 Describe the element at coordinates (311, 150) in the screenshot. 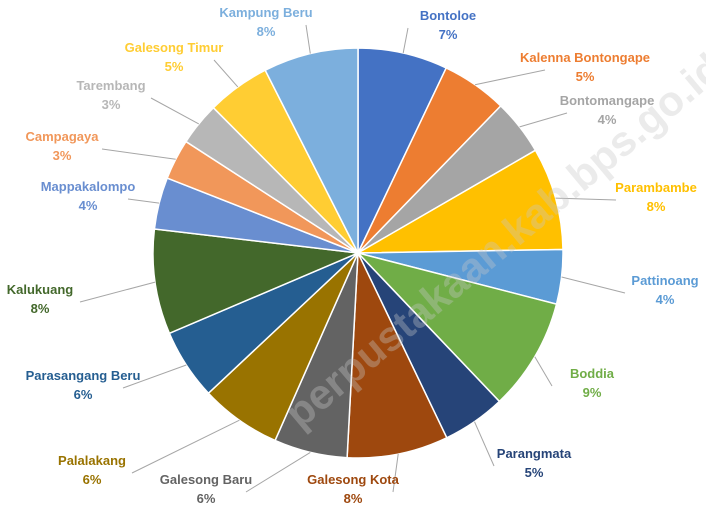

I see `pie-slice-kampung-beru` at that location.